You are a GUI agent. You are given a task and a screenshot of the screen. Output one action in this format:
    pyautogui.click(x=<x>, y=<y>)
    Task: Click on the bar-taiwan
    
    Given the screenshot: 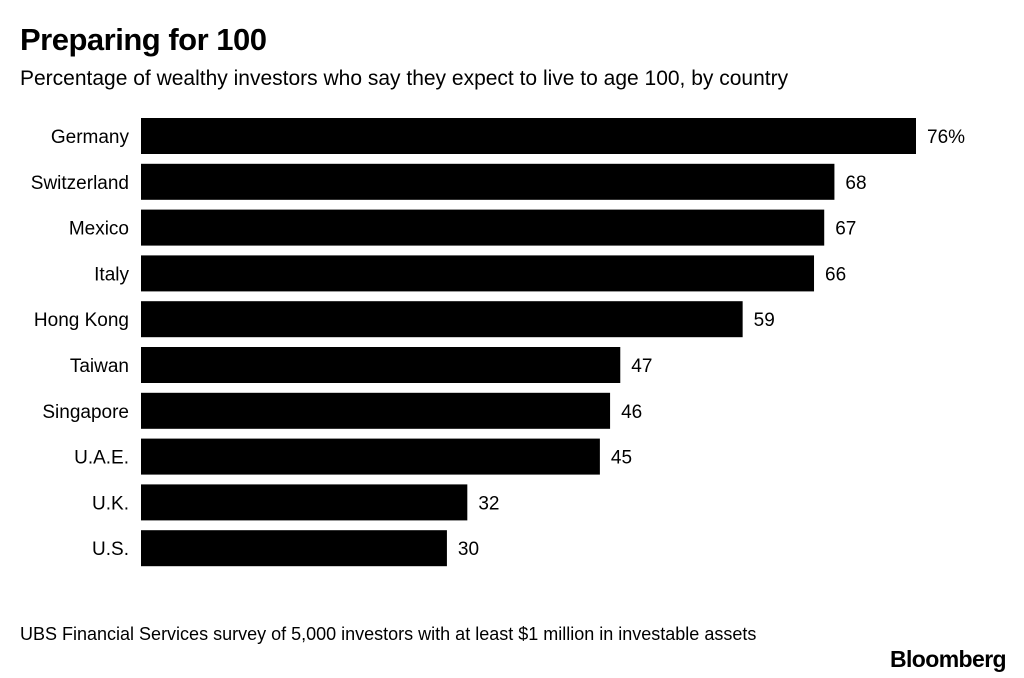 What is the action you would take?
    pyautogui.click(x=381, y=365)
    